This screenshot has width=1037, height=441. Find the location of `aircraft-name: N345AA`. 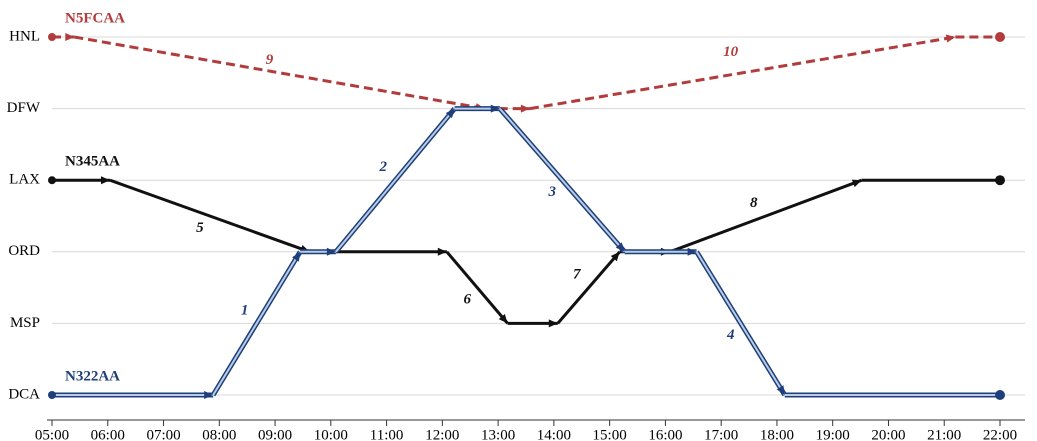

aircraft-name: N345AA is located at coordinates (92, 162).